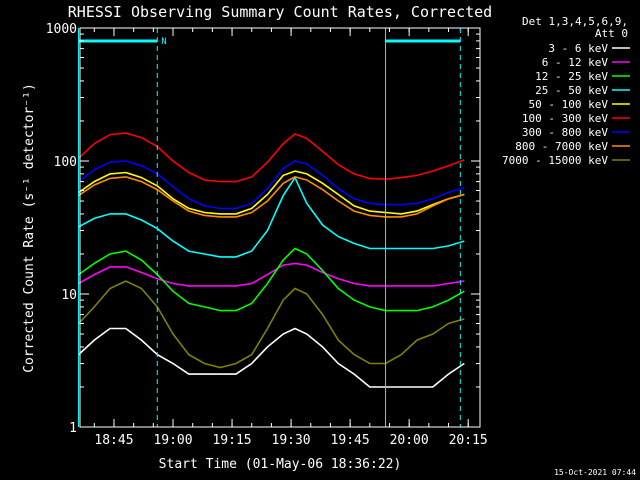  What do you see at coordinates (271, 357) in the screenshot?
I see `series-line-3-6-kev` at bounding box center [271, 357].